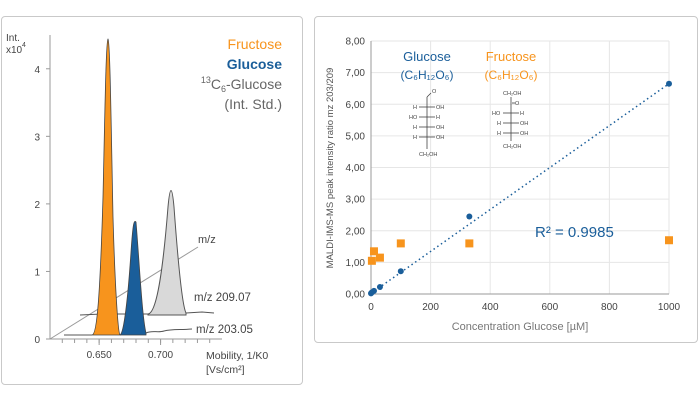 This screenshot has height=400, width=700. What do you see at coordinates (549, 307) in the screenshot?
I see `right-x-tick-label: 600` at bounding box center [549, 307].